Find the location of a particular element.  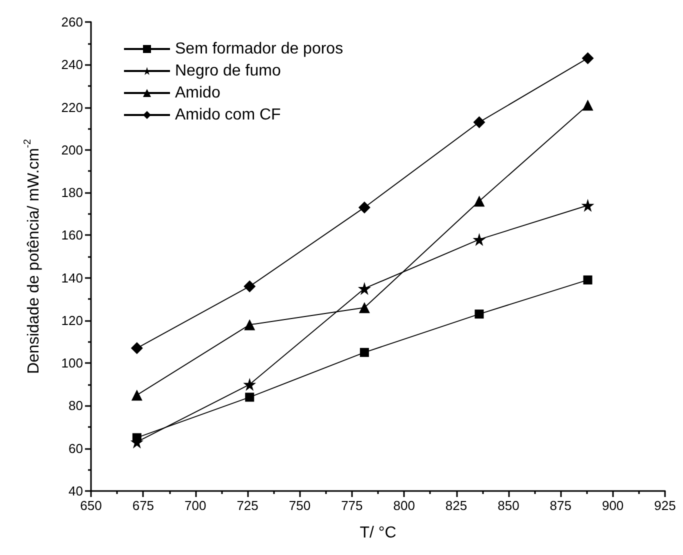

y-axis-title: Densidade de potência/ mW.cm-2 is located at coordinates (32, 256).